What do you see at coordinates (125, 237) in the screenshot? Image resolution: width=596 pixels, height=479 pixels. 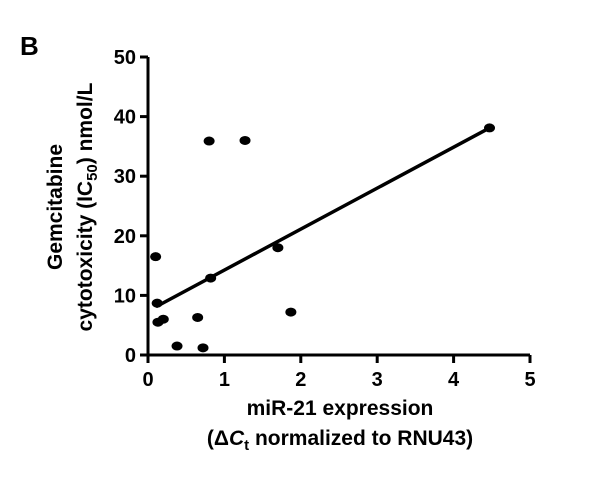 I see `y-tick-label: 20` at bounding box center [125, 237].